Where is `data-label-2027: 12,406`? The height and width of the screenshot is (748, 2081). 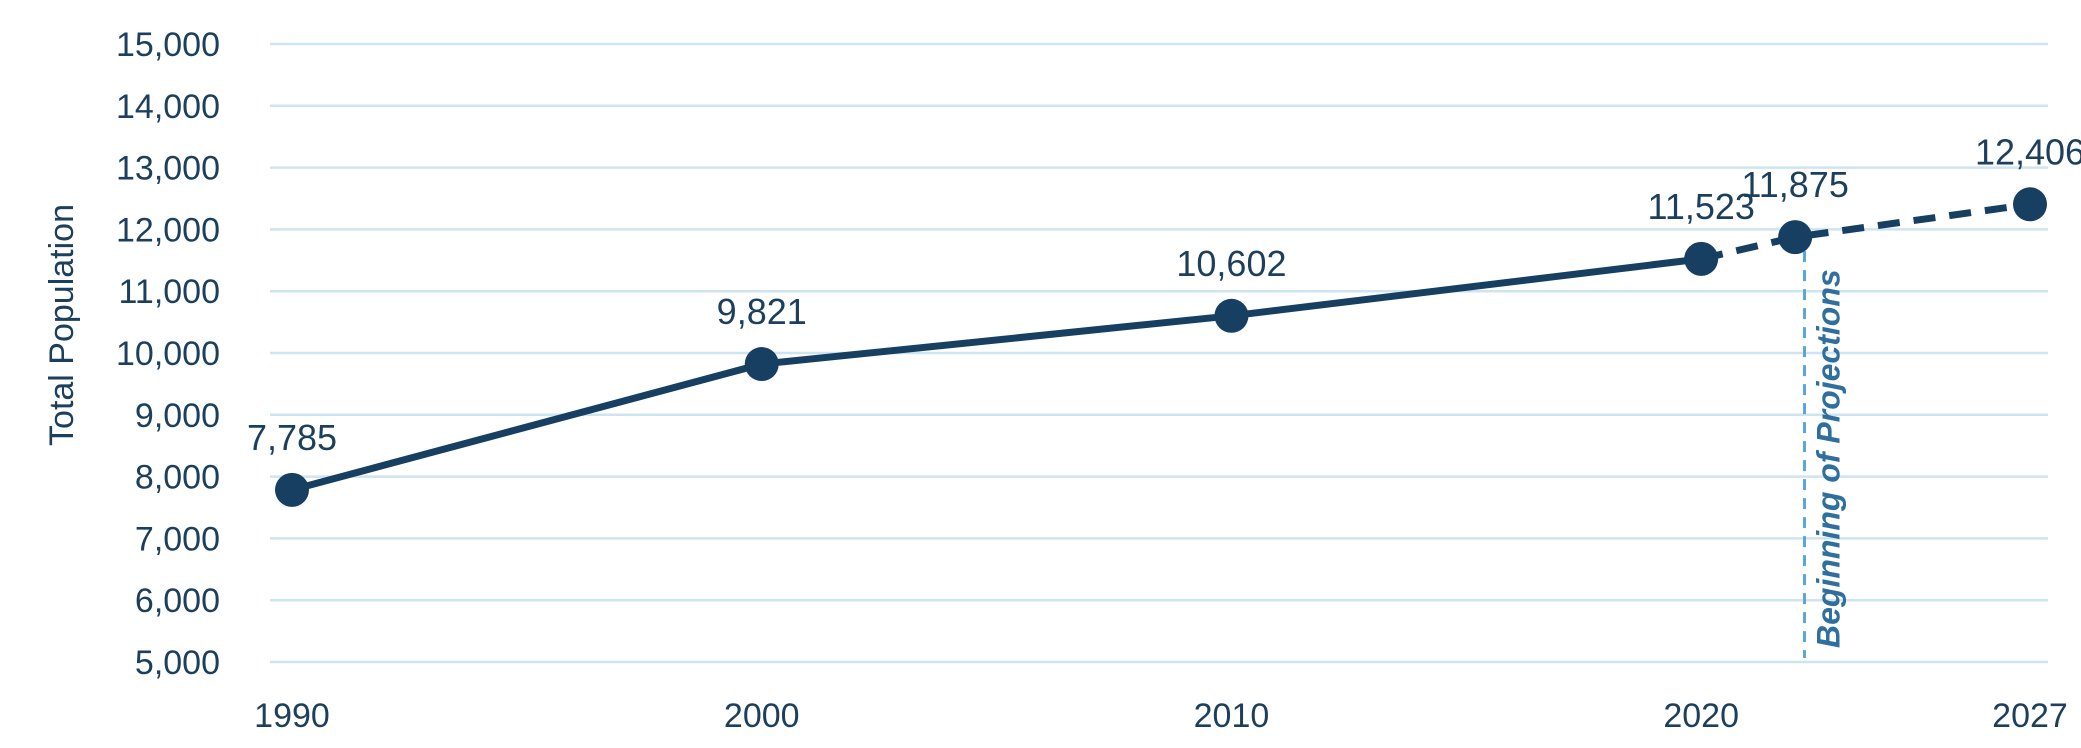 data-label-2027: 12,406 is located at coordinates (2028, 151).